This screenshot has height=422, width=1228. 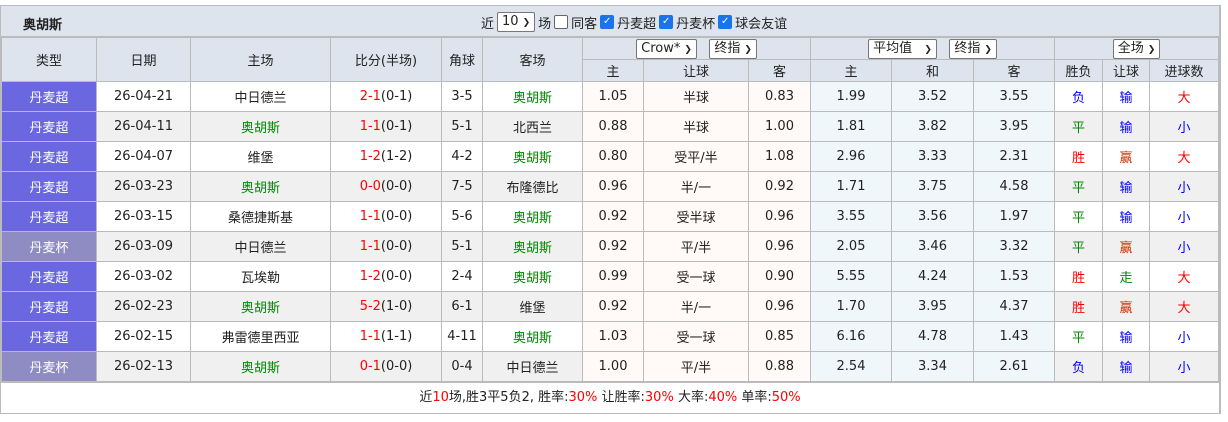 What do you see at coordinates (386, 59) in the screenshot?
I see `col-score: 比分(半场)` at bounding box center [386, 59].